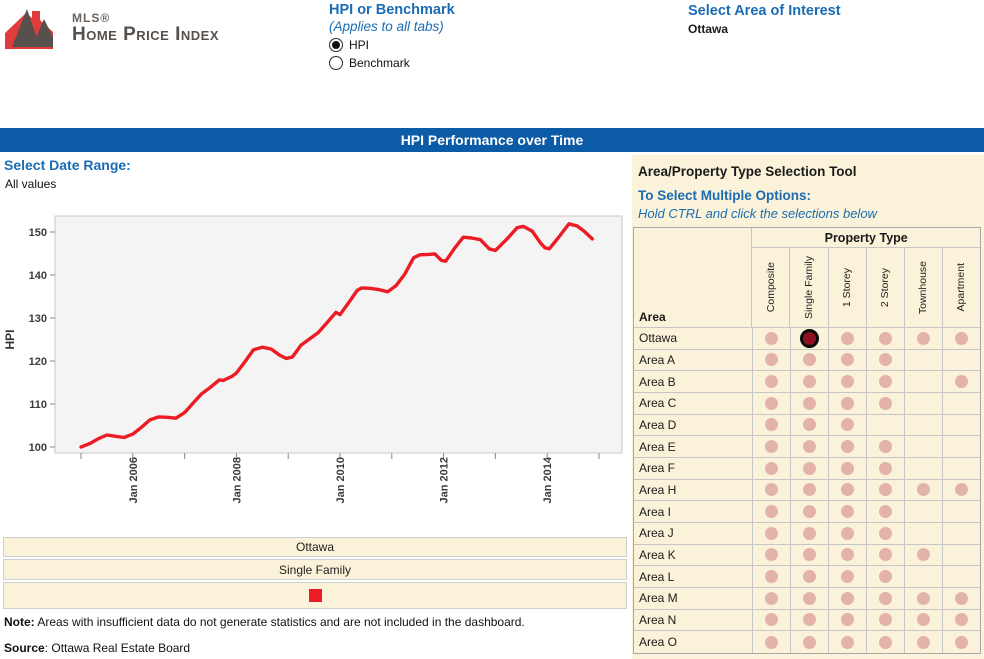 Image resolution: width=984 pixels, height=659 pixels. I want to click on legend-type-row: Single Family, so click(315, 569).